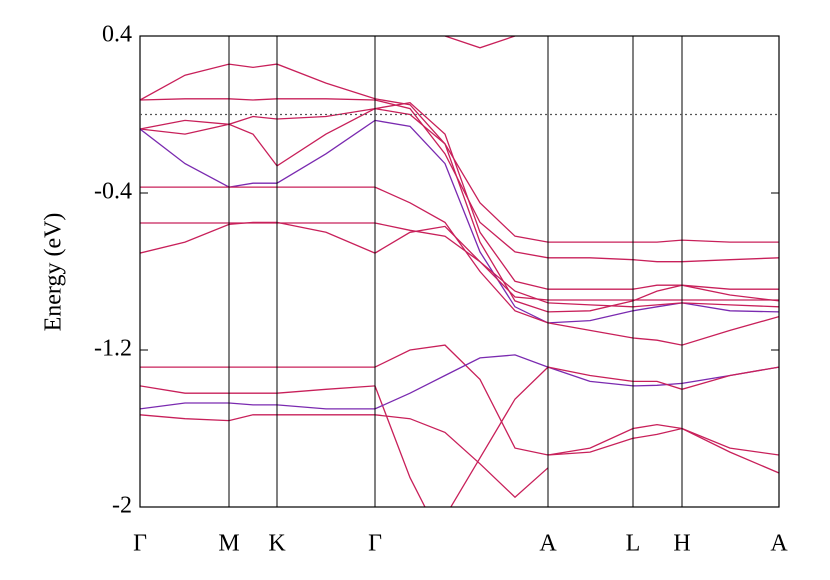 The width and height of the screenshot is (830, 580). I want to click on y-axis-label: Energy (eV), so click(54, 272).